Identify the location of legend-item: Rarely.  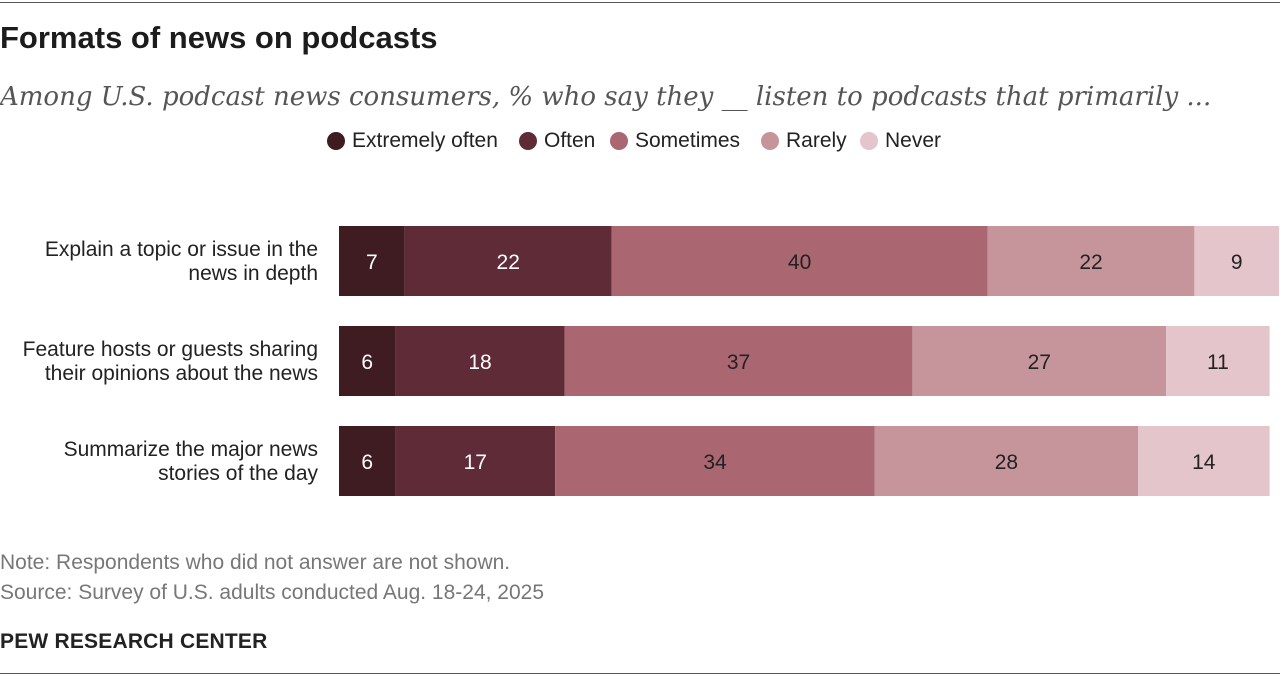
(804, 141).